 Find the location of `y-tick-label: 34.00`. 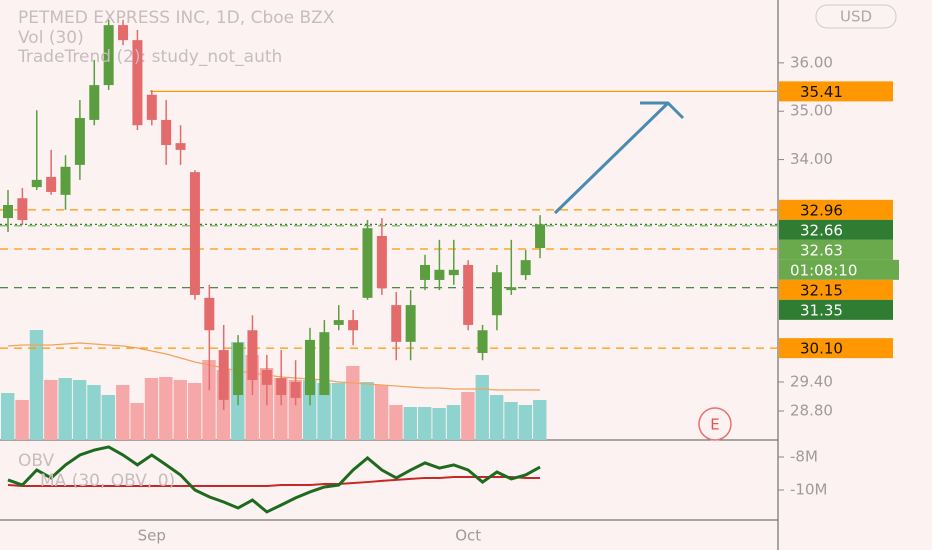

y-tick-label: 34.00 is located at coordinates (811, 159).